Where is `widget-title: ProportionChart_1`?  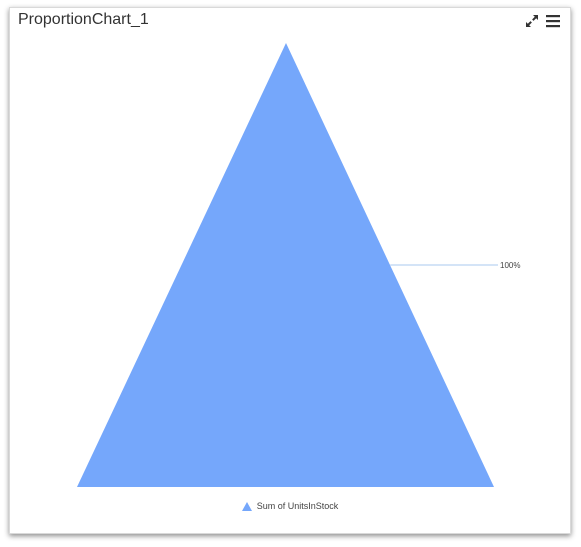
widget-title: ProportionChart_1 is located at coordinates (83, 19).